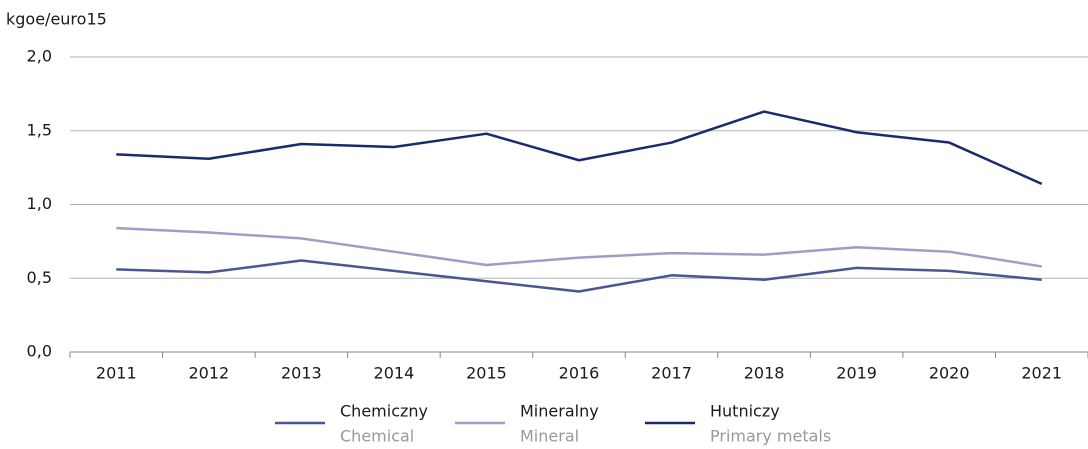 Image resolution: width=1088 pixels, height=449 pixels. Describe the element at coordinates (559, 411) in the screenshot. I see `legend-label: Mineralny` at that location.